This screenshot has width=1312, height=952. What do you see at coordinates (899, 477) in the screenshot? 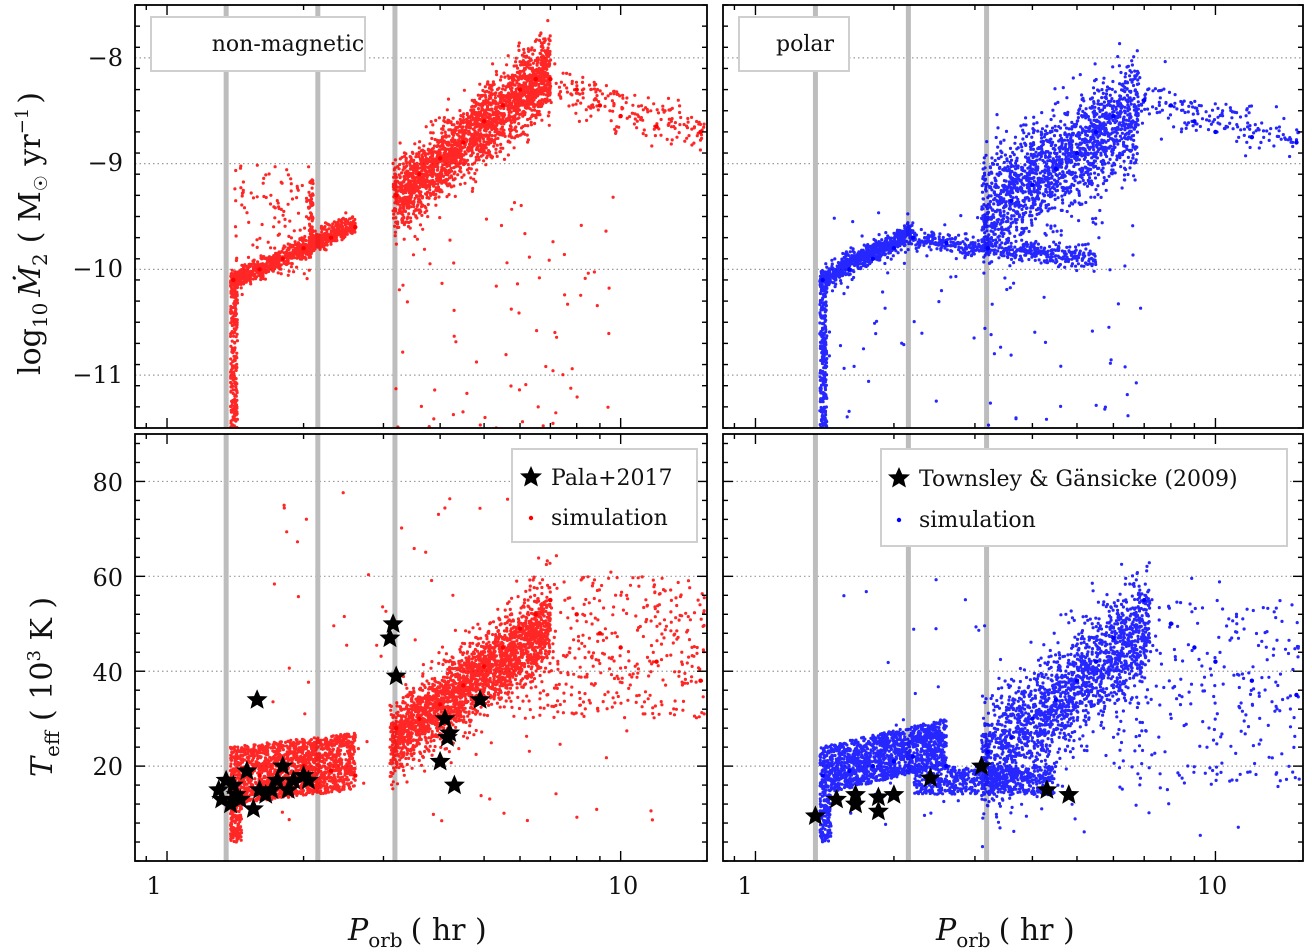
I see `star-marker-icon` at bounding box center [899, 477].